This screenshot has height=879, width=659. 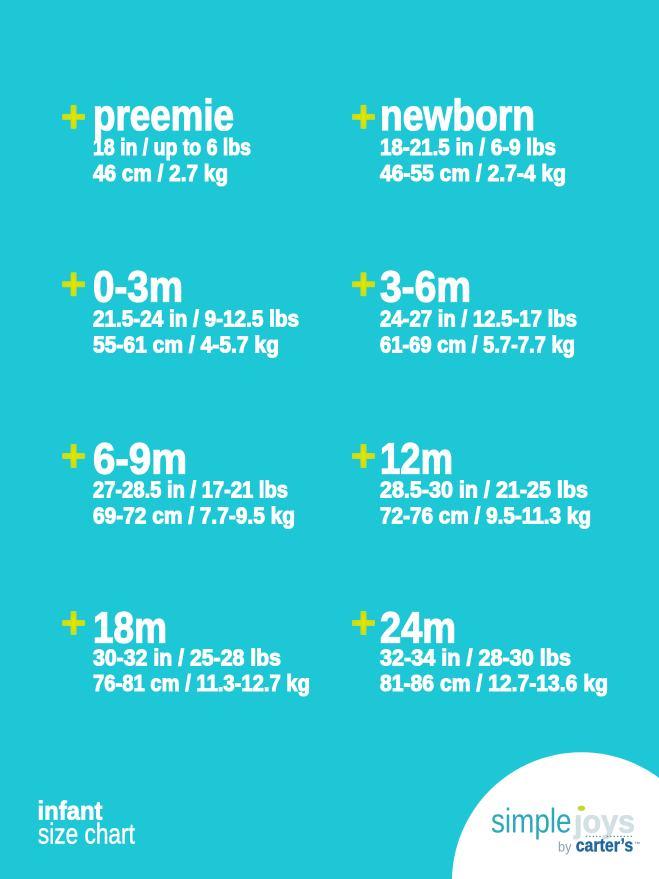 What do you see at coordinates (478, 319) in the screenshot?
I see `svg-text: 24-27 in / 12.5-17 lbs` at bounding box center [478, 319].